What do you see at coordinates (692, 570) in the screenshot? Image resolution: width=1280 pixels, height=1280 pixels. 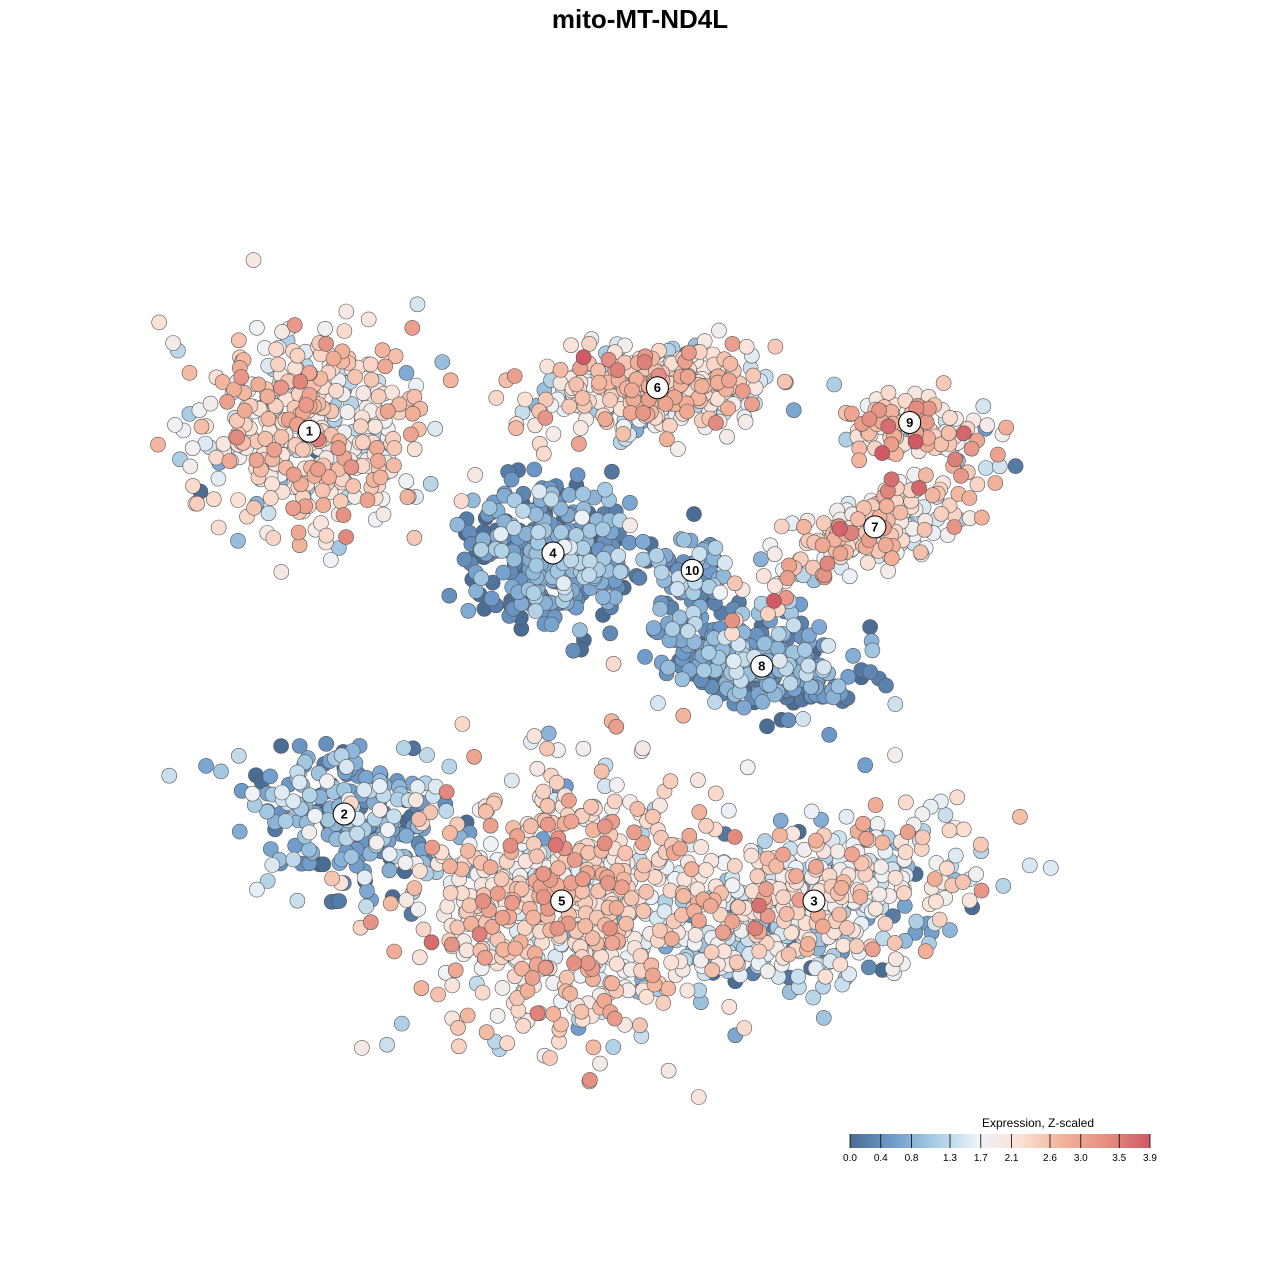 I see `cluster-label-10: 10` at bounding box center [692, 570].